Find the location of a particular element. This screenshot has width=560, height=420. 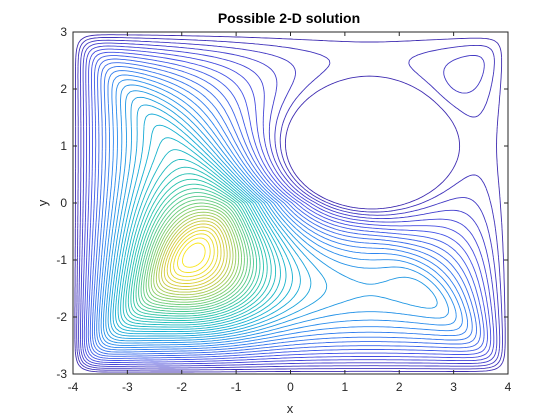

y-tick-label: -1 is located at coordinates (61, 260).